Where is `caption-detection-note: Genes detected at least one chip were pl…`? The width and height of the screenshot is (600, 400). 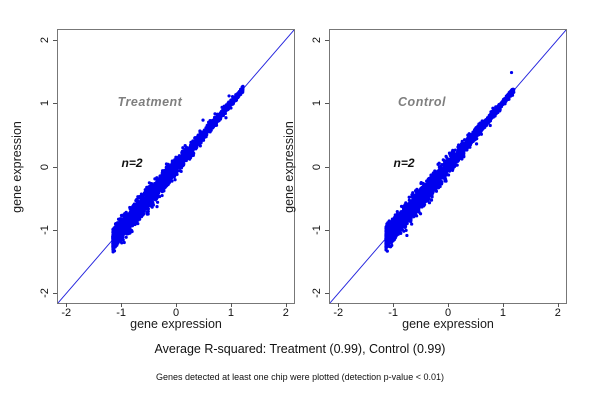 caption-detection-note: Genes detected at least one chip were pl… is located at coordinates (300, 377).